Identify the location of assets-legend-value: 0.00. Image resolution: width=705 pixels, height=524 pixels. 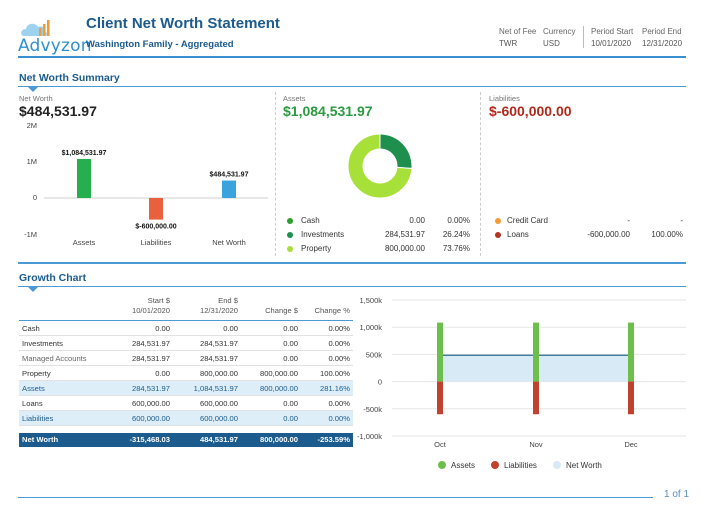
(417, 220).